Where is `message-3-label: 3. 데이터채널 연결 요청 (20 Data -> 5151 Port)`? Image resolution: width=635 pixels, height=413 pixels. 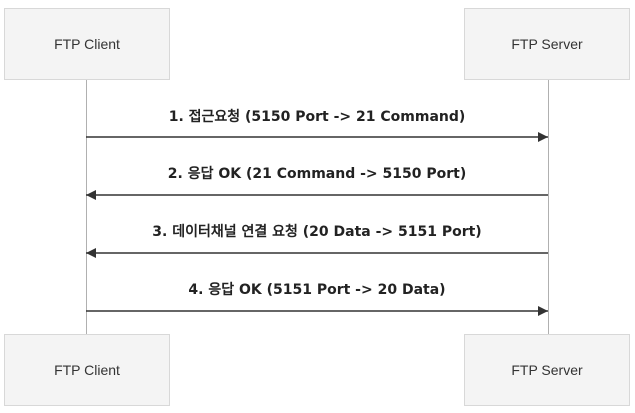 message-3-label: 3. 데이터채널 연결 요청 (20 Data -> 5151 Port) is located at coordinates (317, 232).